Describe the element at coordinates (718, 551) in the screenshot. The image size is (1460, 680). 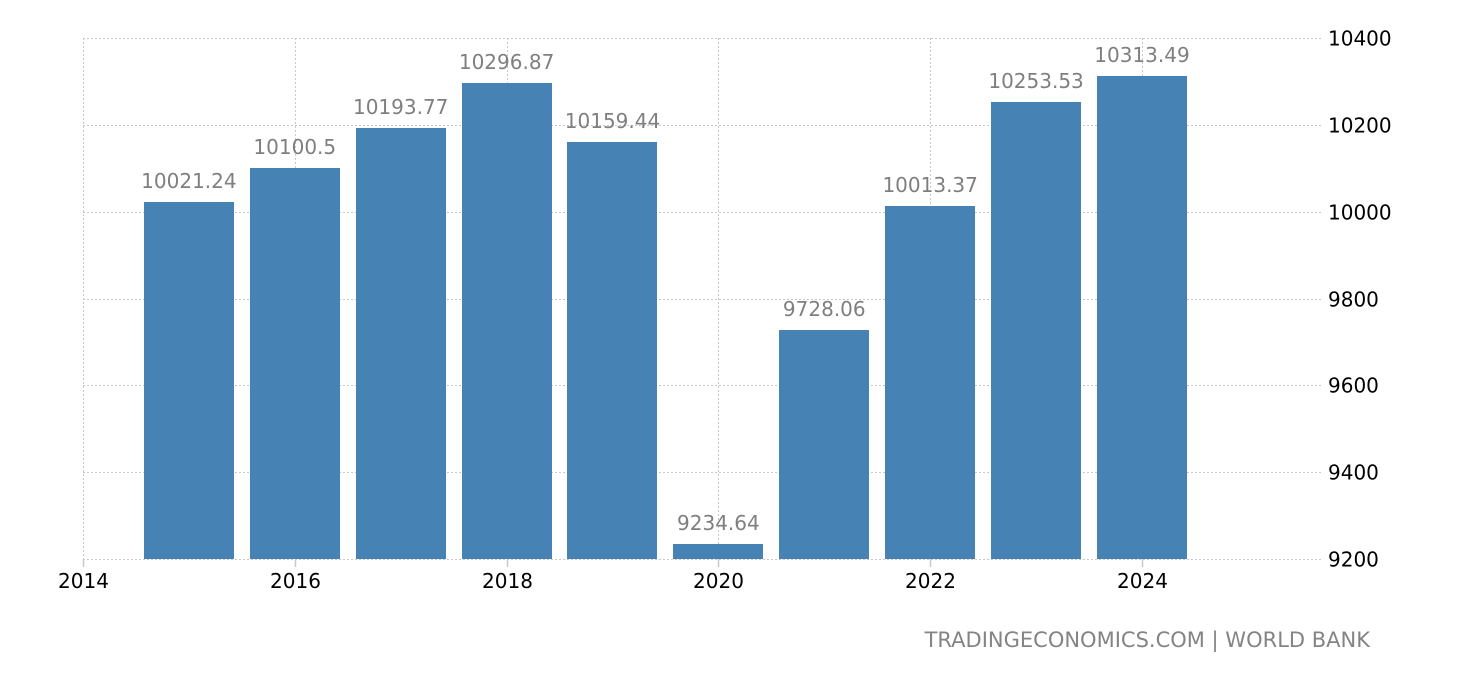
I see `bar-2020` at that location.